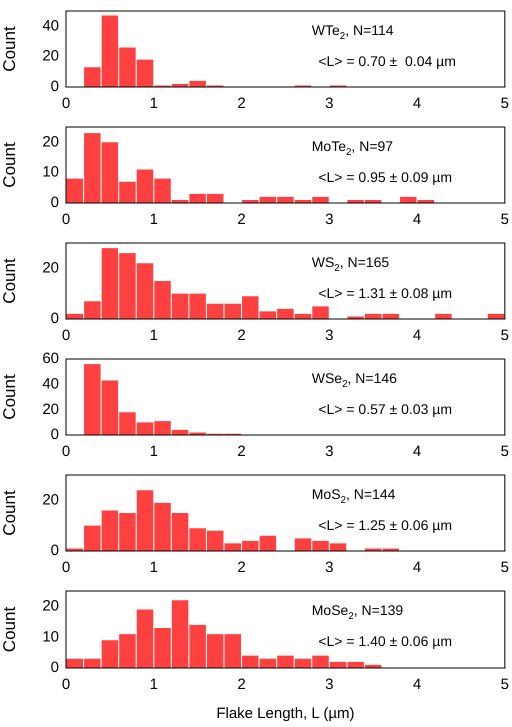 This screenshot has width=512, height=727. Describe the element at coordinates (385, 641) in the screenshot. I see `annotation: <L> = 1.40 ± 0.06 µm` at that location.